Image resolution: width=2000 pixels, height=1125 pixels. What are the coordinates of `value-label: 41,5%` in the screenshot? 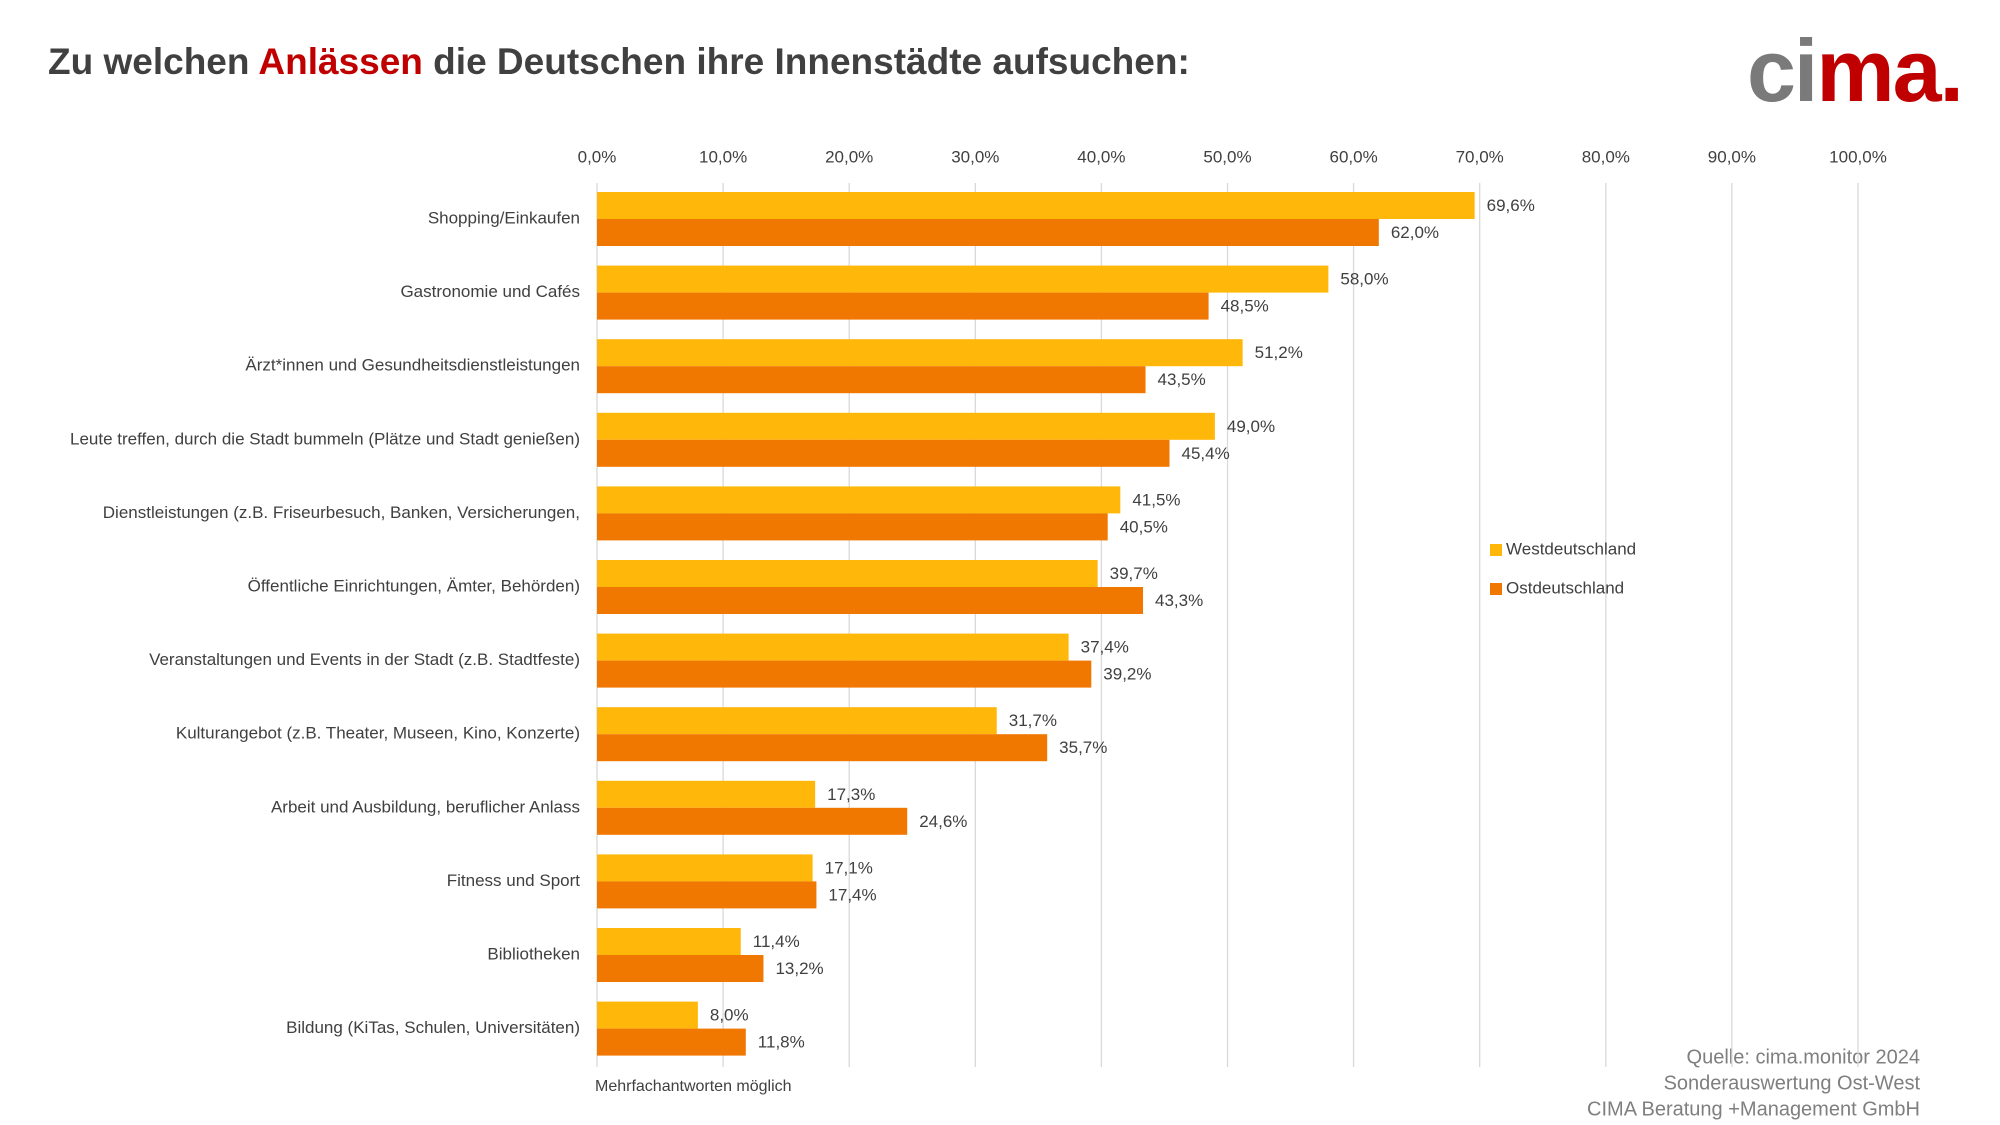 It's located at (1156, 499).